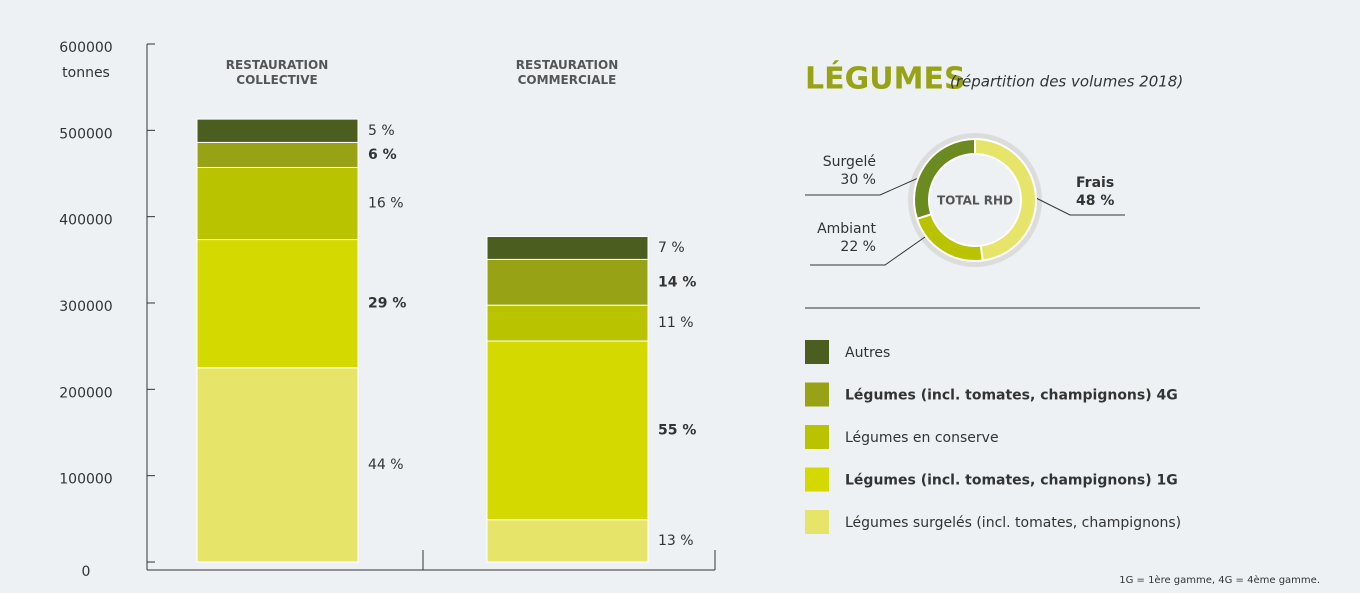 This screenshot has height=593, width=1360. I want to click on donut-category: Frais, so click(1095, 183).